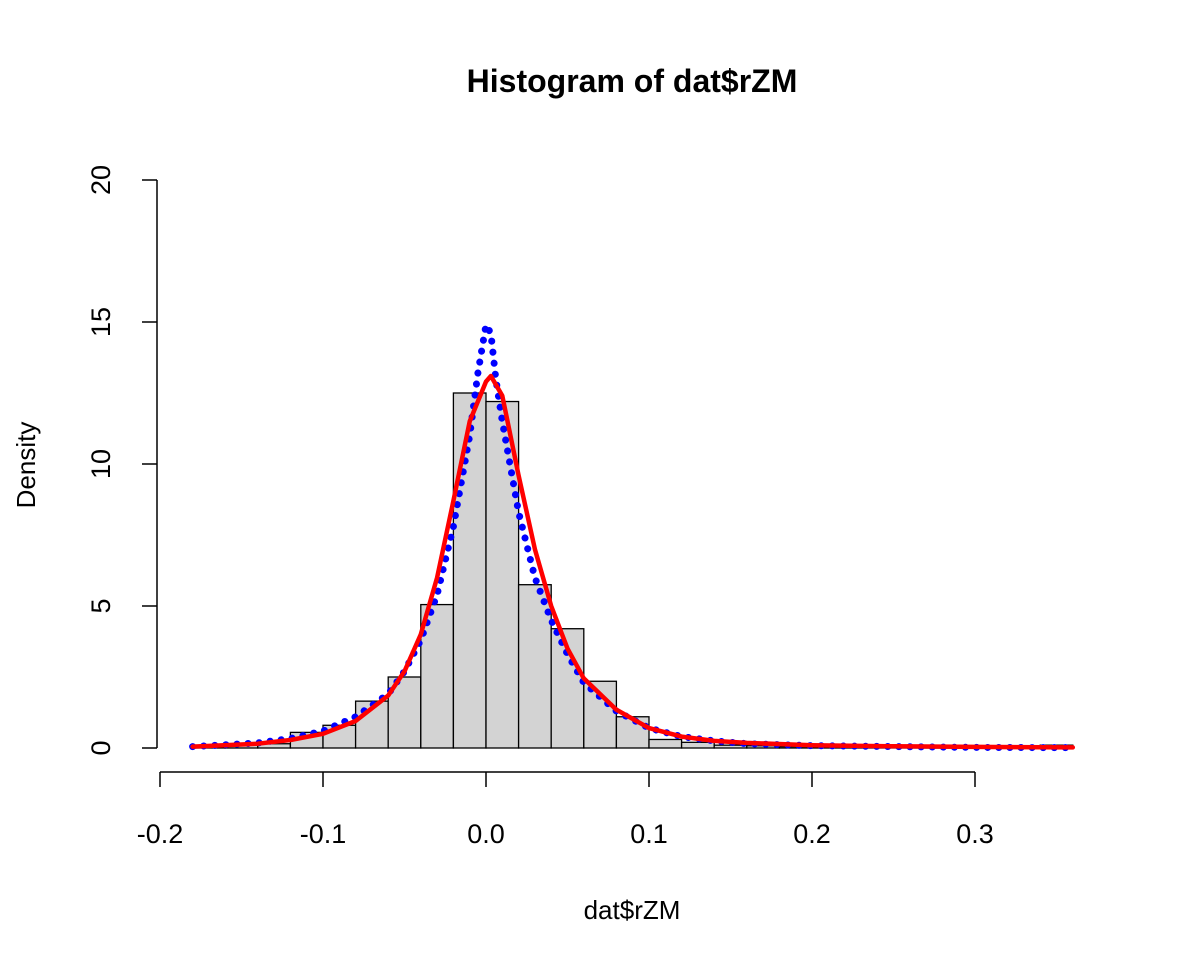 This screenshot has height=968, width=1188. I want to click on y-tick-label: 10, so click(101, 464).